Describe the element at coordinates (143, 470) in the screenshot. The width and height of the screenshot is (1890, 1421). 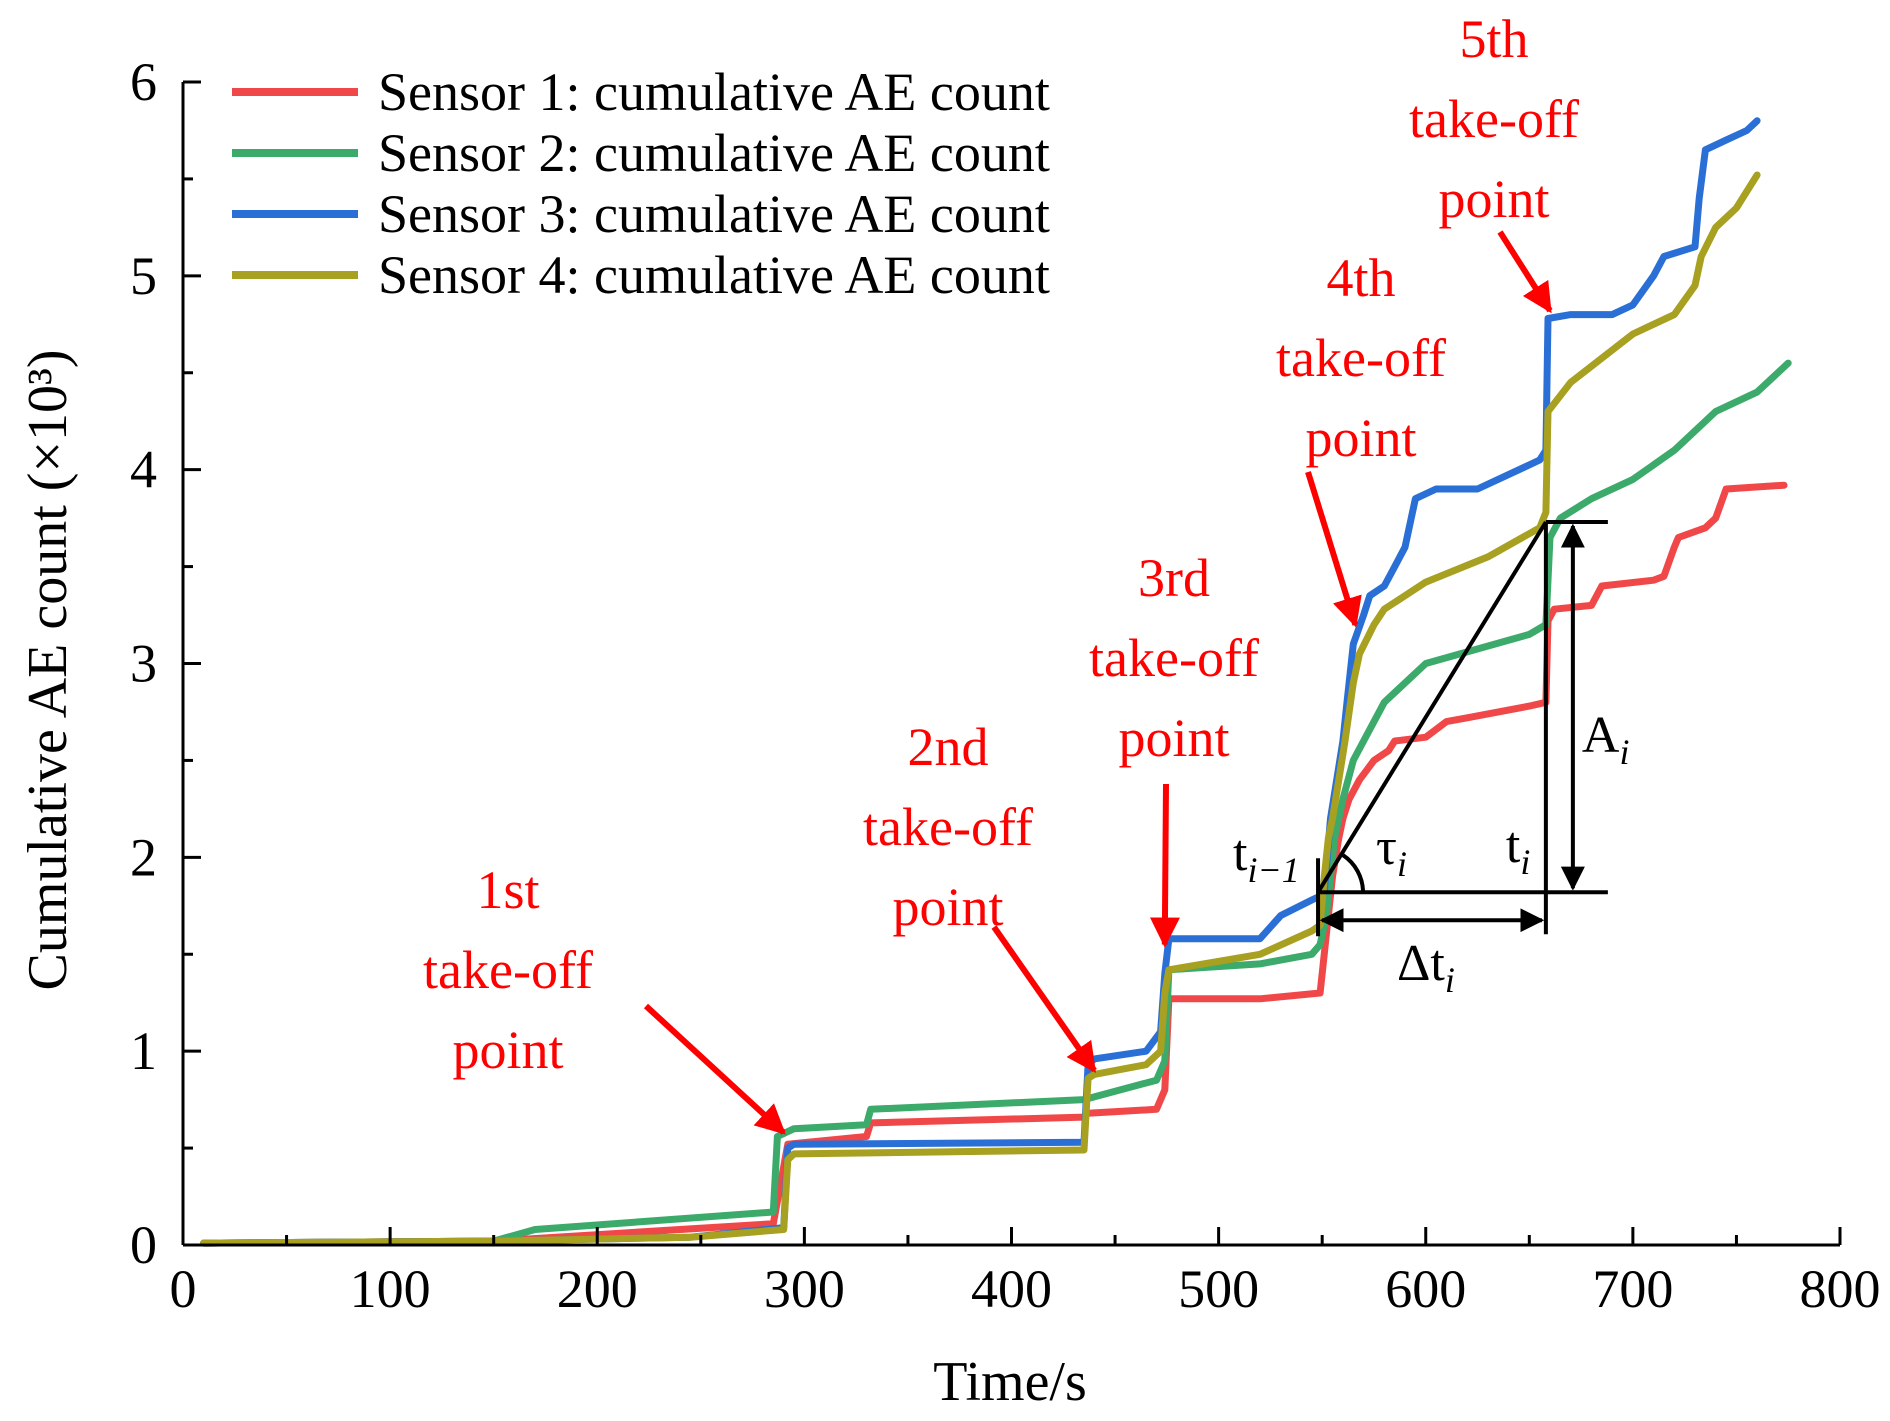
I see `y-tick-label: 4` at that location.